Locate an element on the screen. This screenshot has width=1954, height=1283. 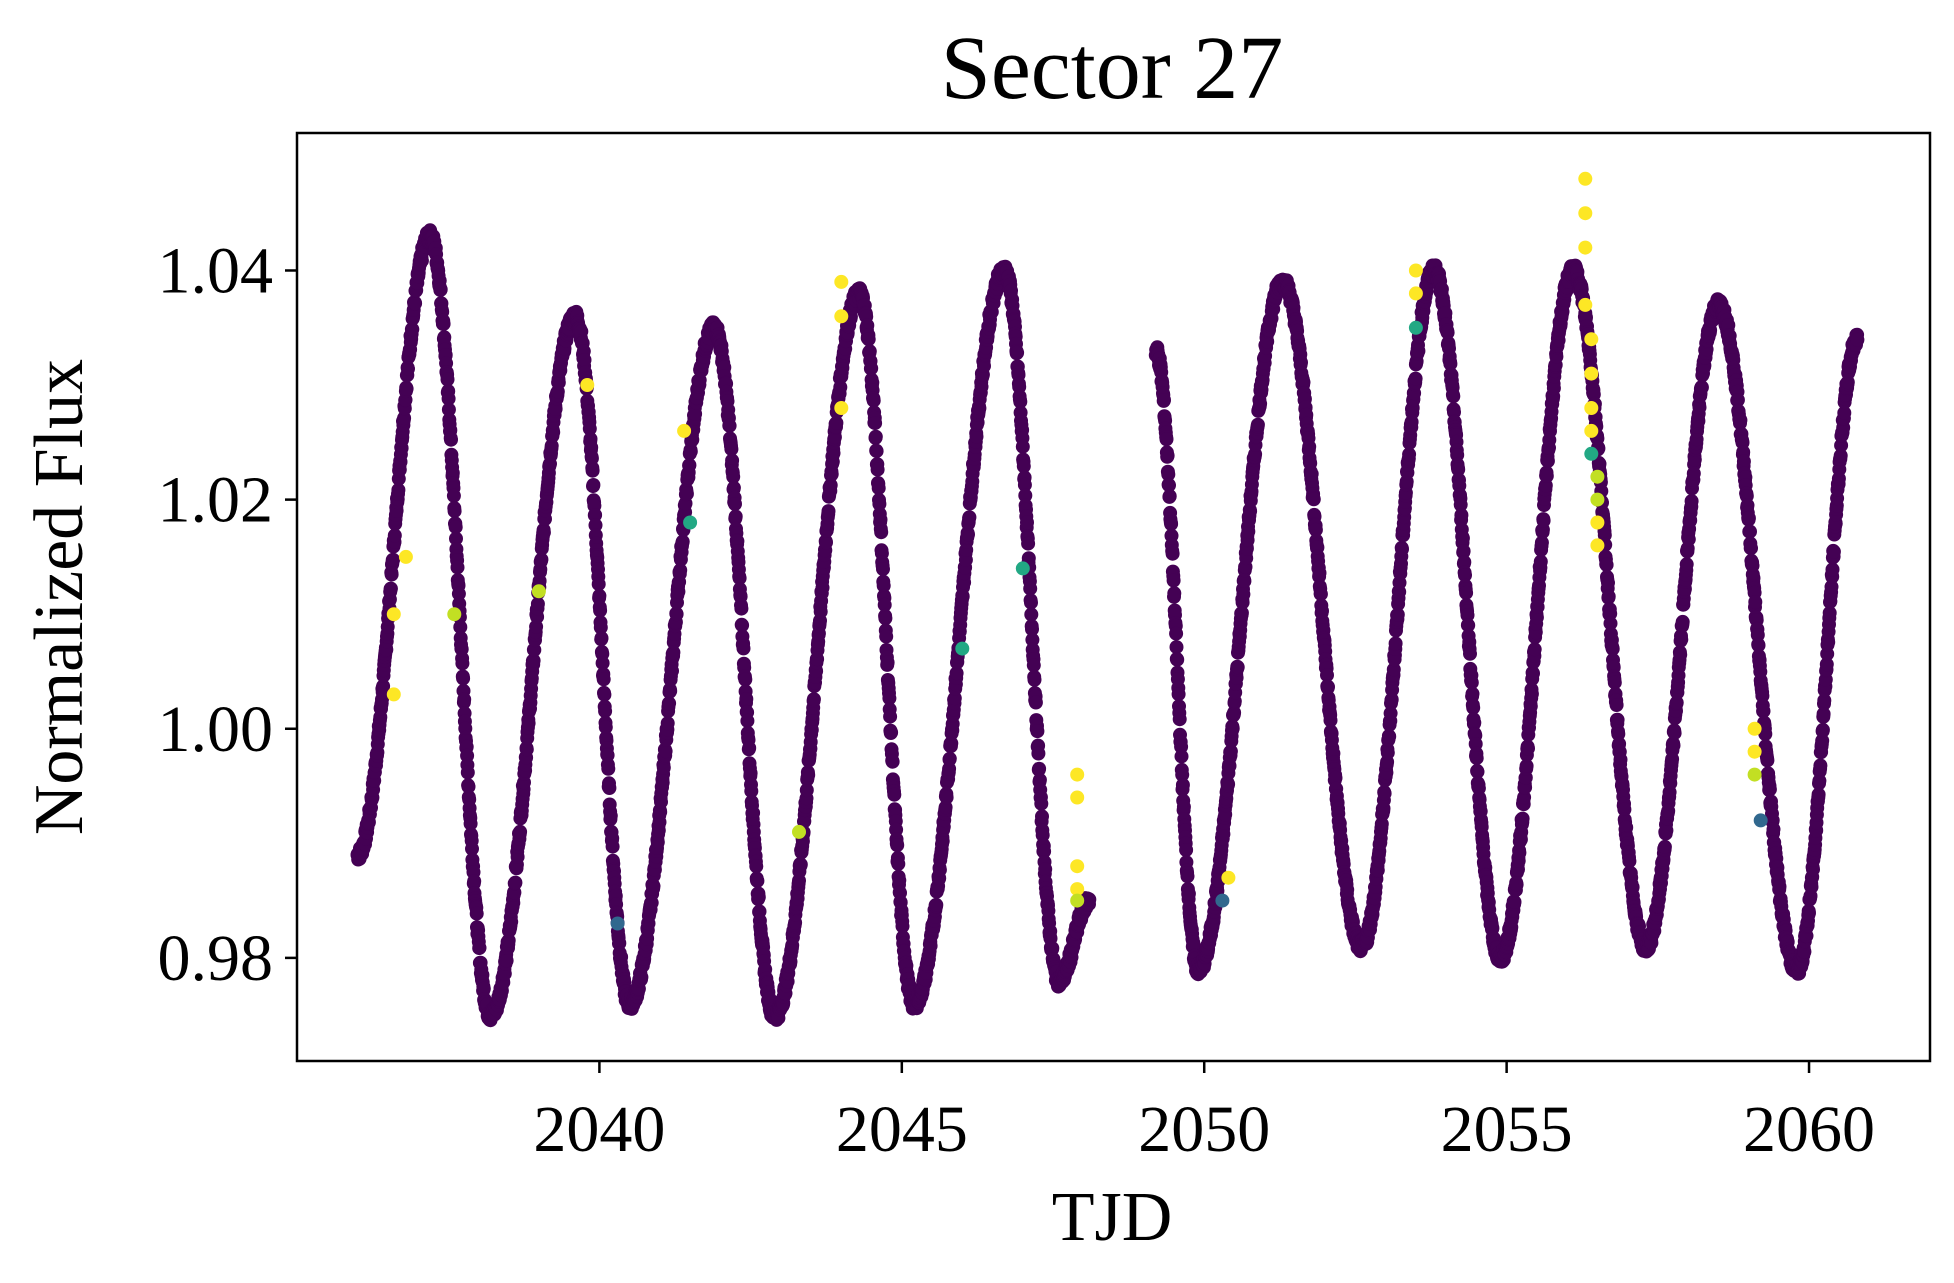
x-tick-label: 2040 is located at coordinates (599, 1129).